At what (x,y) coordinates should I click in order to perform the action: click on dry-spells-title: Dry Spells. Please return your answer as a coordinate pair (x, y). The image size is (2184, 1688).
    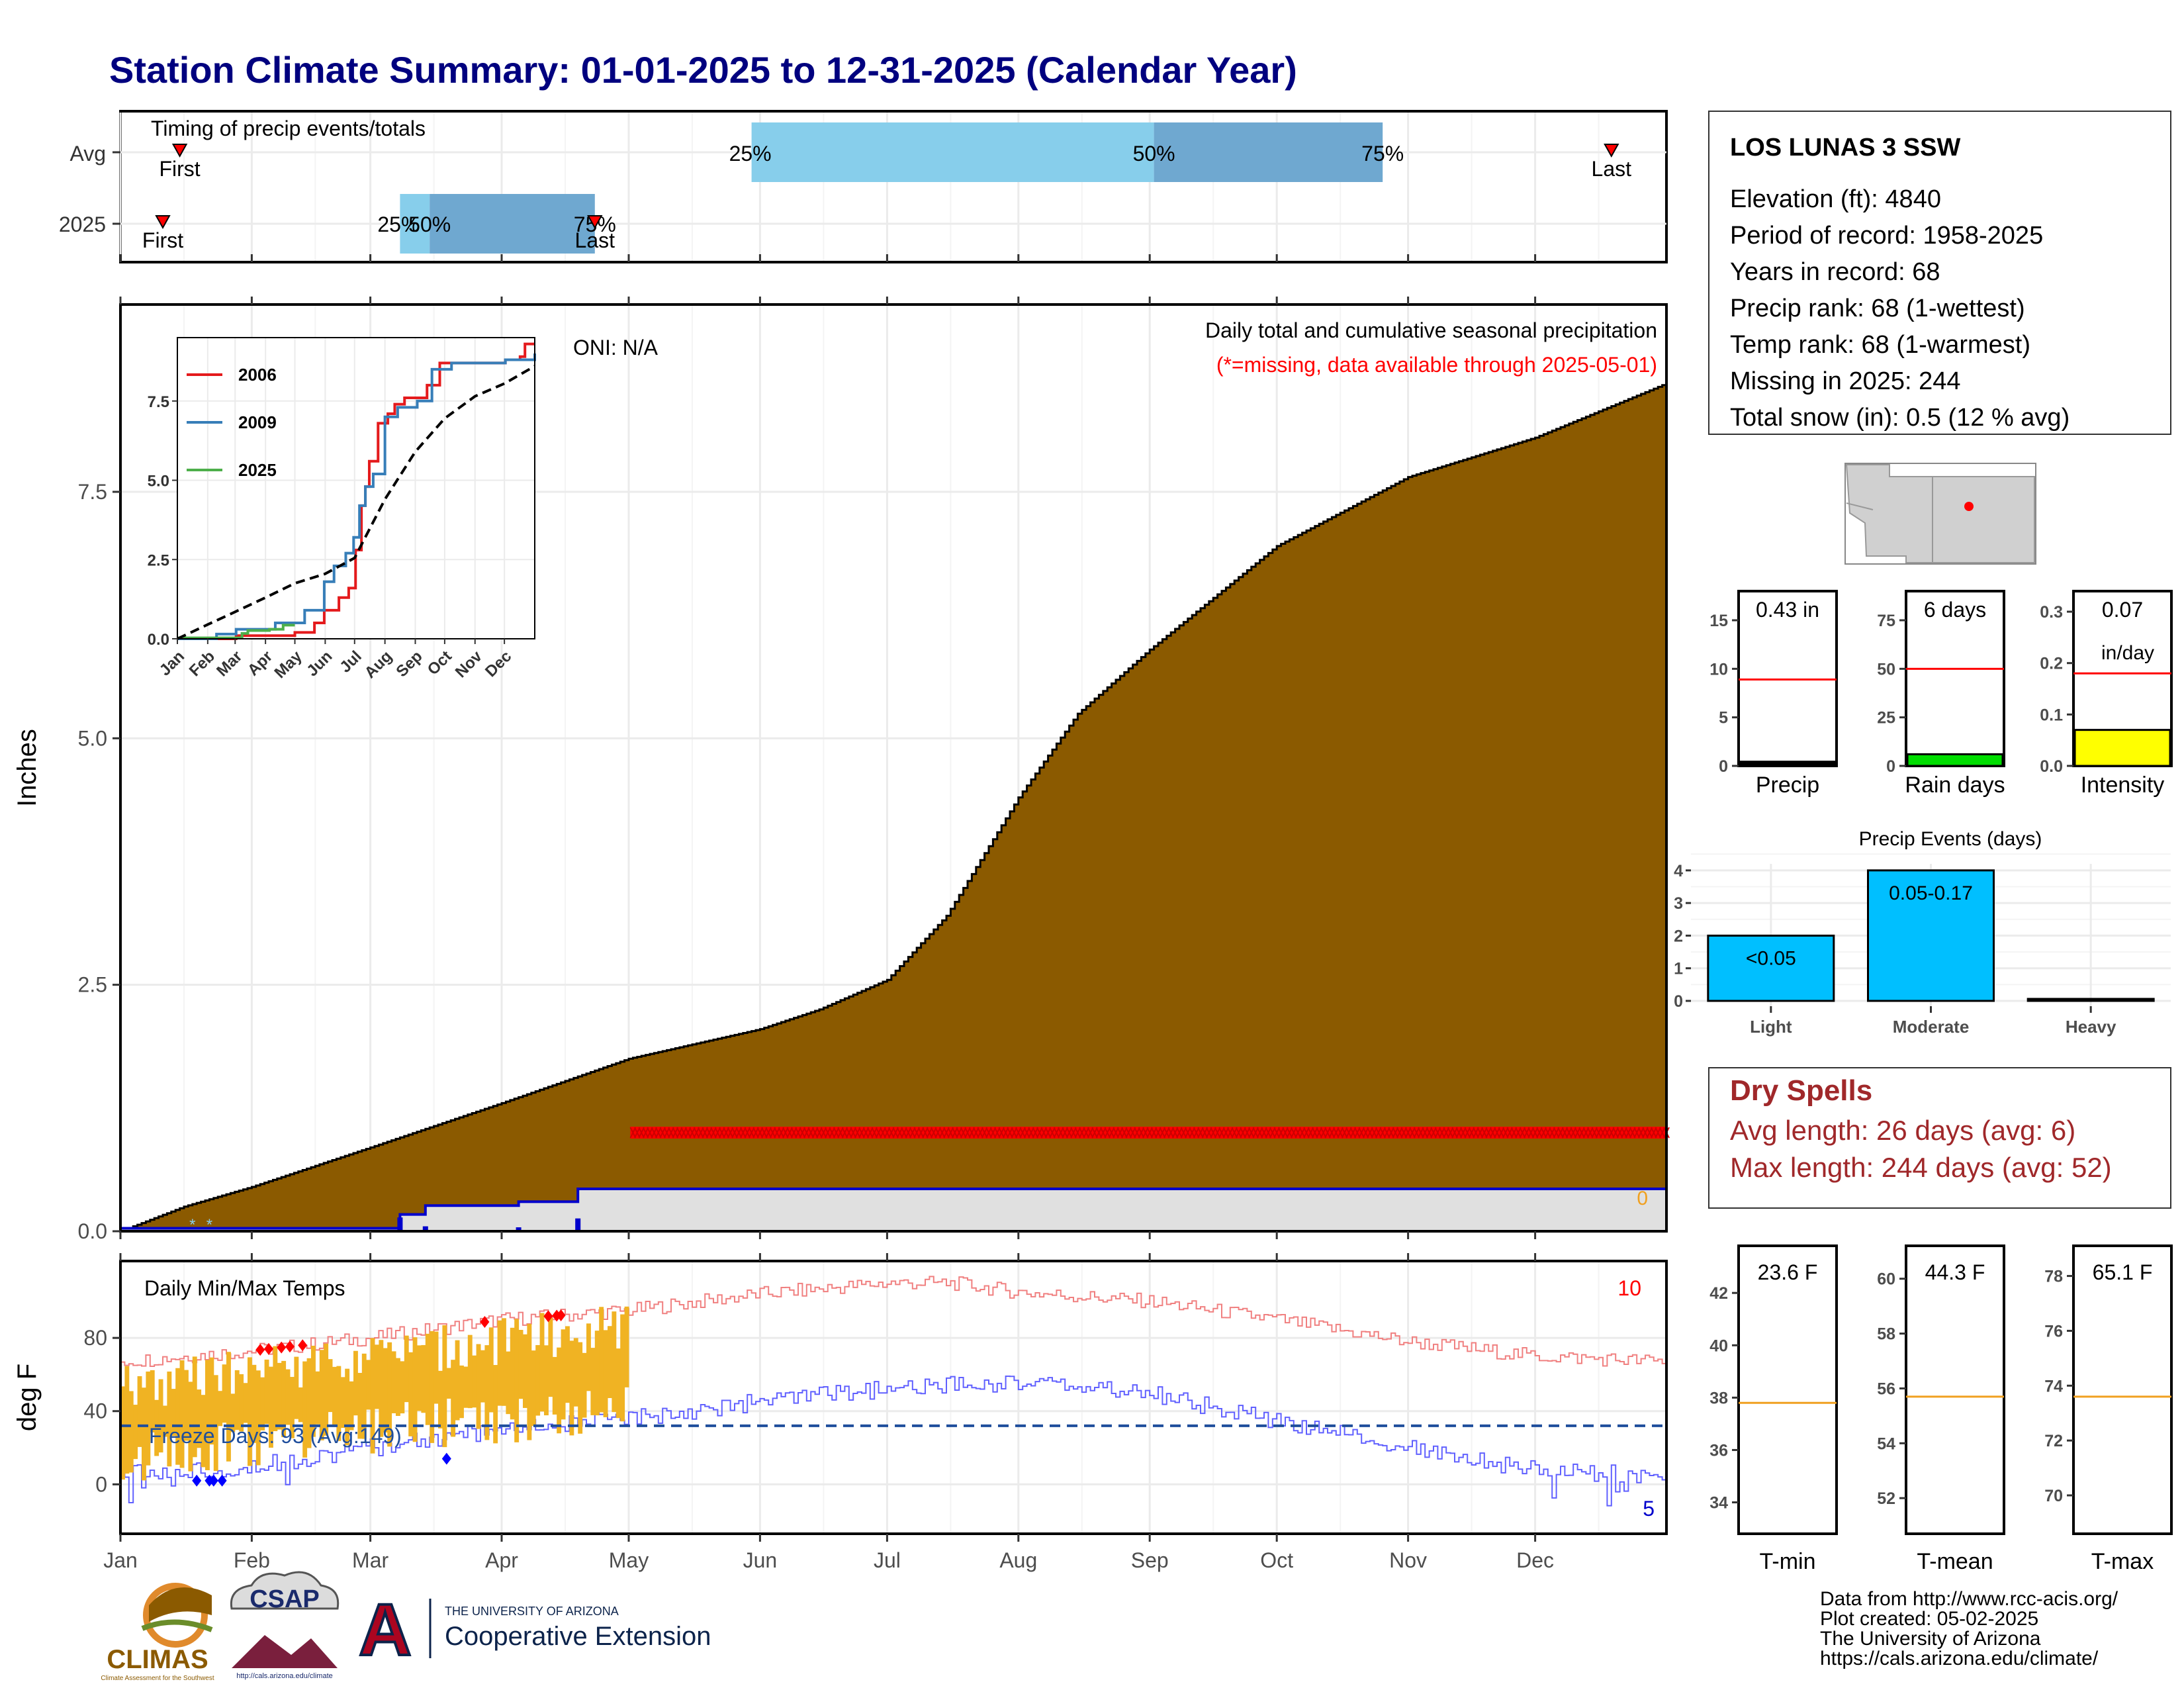
    Looking at the image, I should click on (1801, 1090).